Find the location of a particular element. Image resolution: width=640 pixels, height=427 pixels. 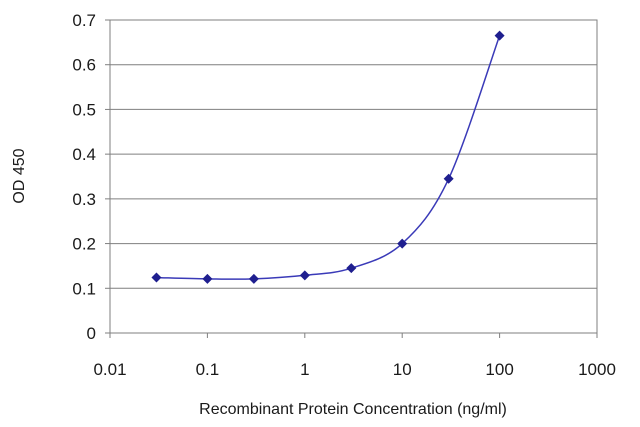

y-axis-title: OD 450 is located at coordinates (19, 175).